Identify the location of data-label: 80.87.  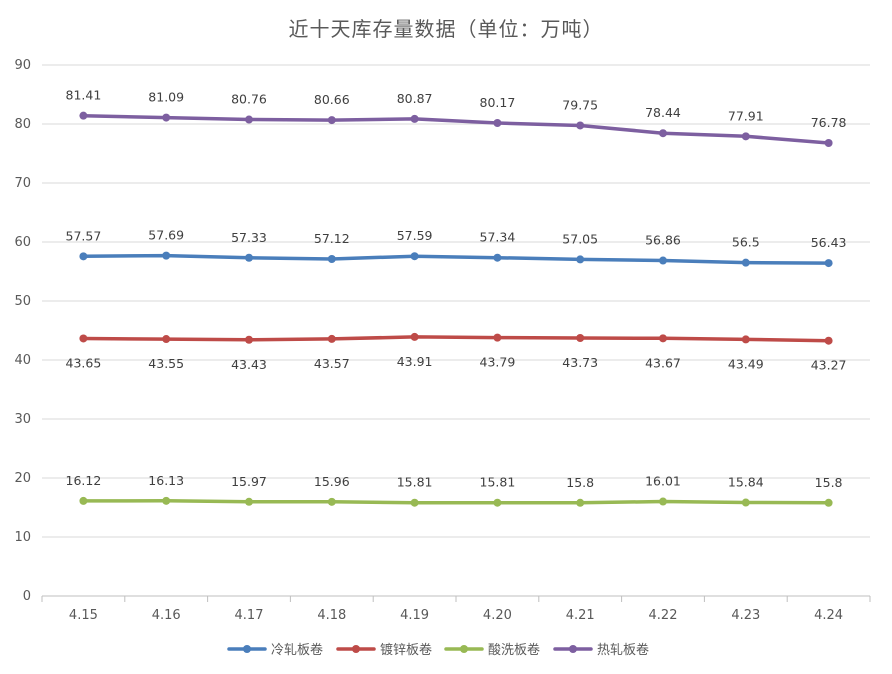
(415, 98).